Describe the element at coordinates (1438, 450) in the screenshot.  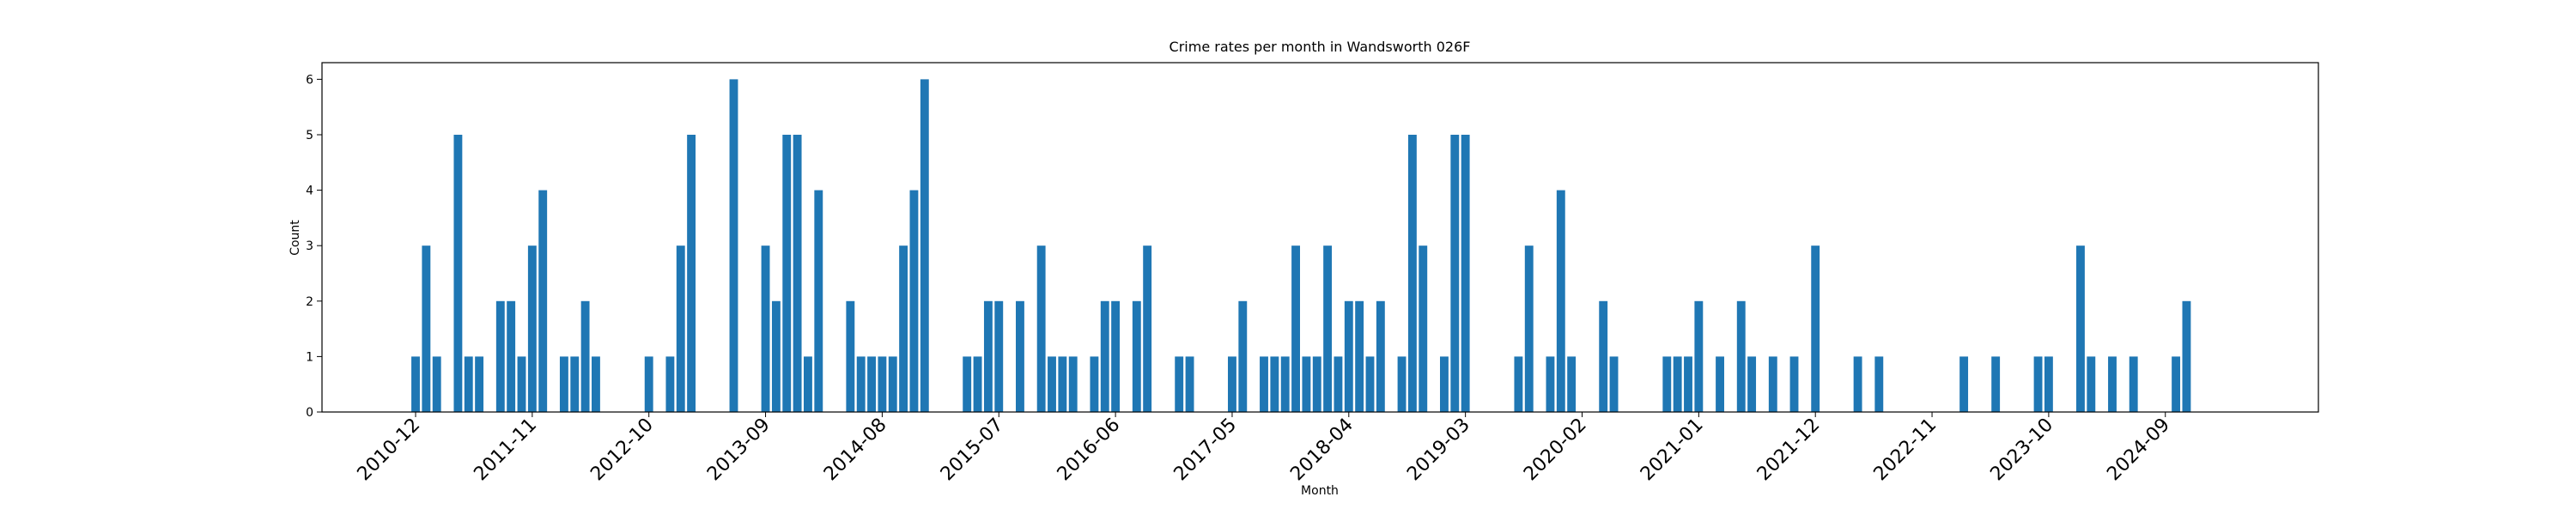
I see `x-tick-label: 2019-03` at that location.